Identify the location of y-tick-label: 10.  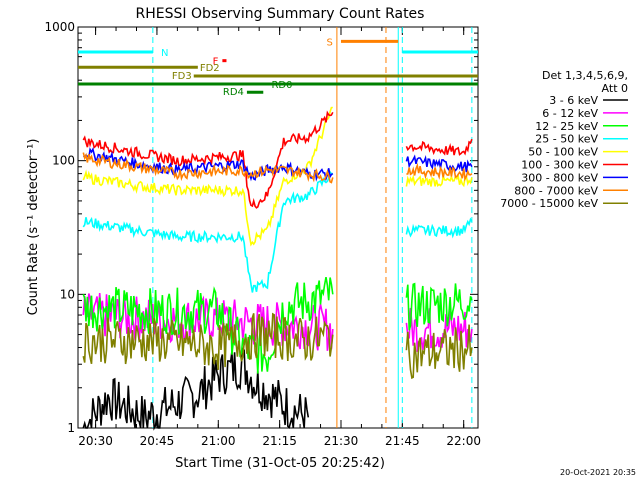
(67, 294).